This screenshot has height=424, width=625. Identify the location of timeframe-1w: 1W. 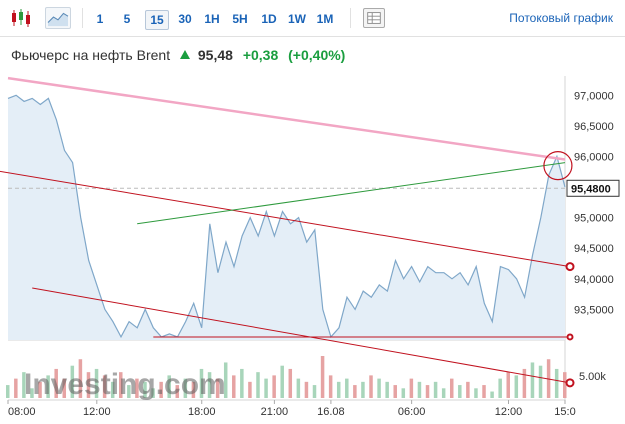
(297, 19).